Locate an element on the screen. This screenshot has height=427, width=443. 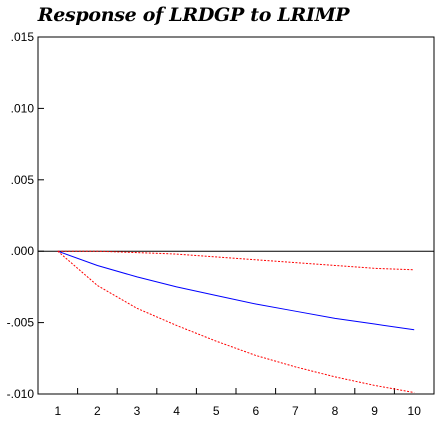
x-tick-label: 2 is located at coordinates (97, 411).